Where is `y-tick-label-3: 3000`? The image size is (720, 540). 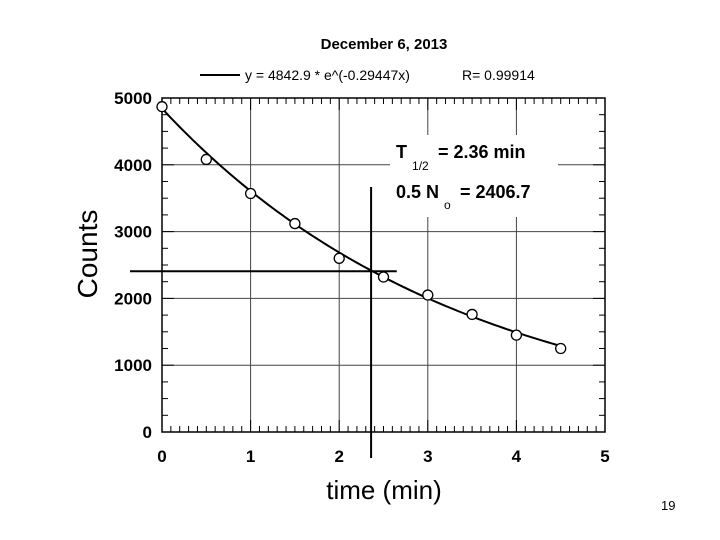 y-tick-label-3: 3000 is located at coordinates (133, 232).